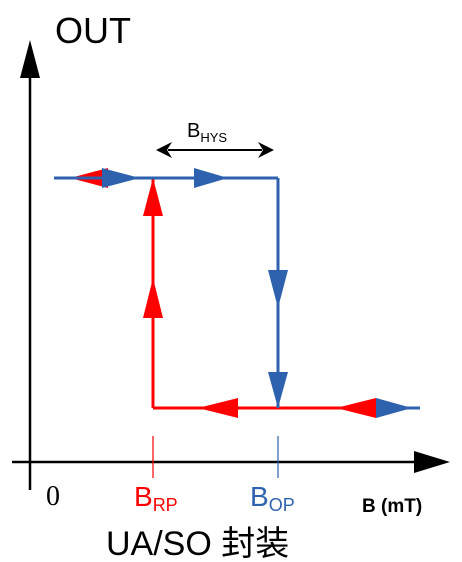 The image size is (462, 562). Describe the element at coordinates (164, 150) in the screenshot. I see `hysteresis-arrowhead-left` at that location.